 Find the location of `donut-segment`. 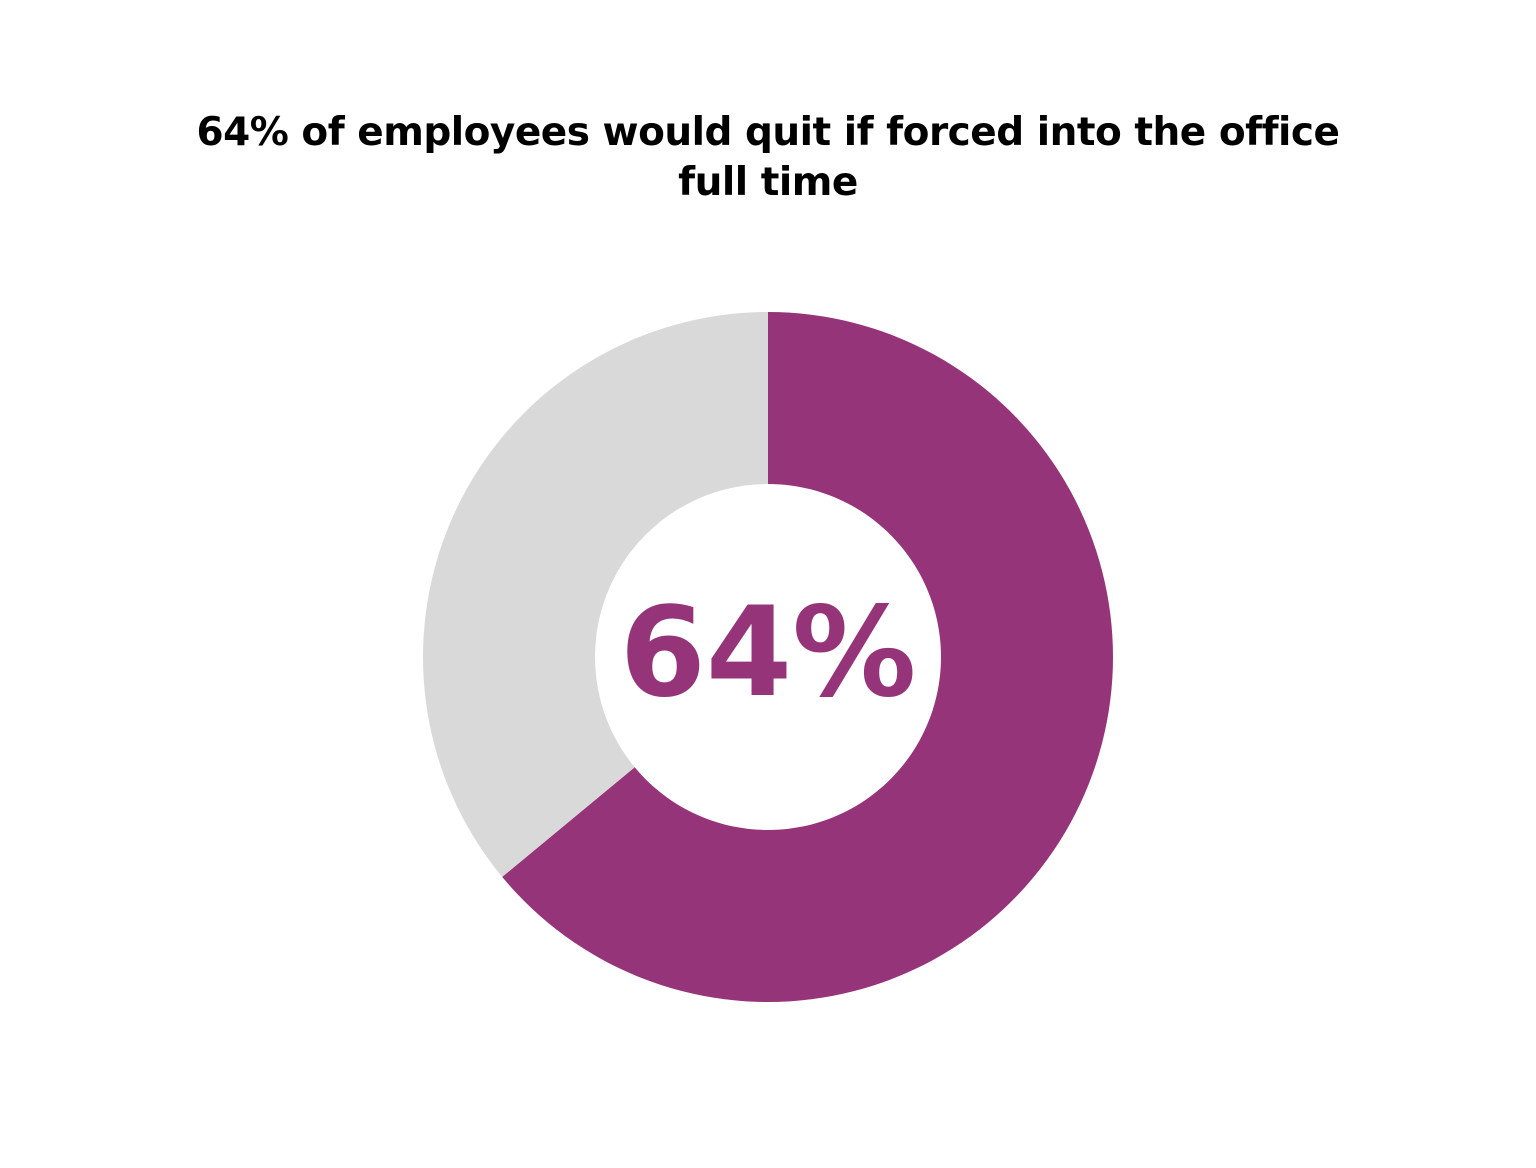

donut-segment is located at coordinates (595, 594).